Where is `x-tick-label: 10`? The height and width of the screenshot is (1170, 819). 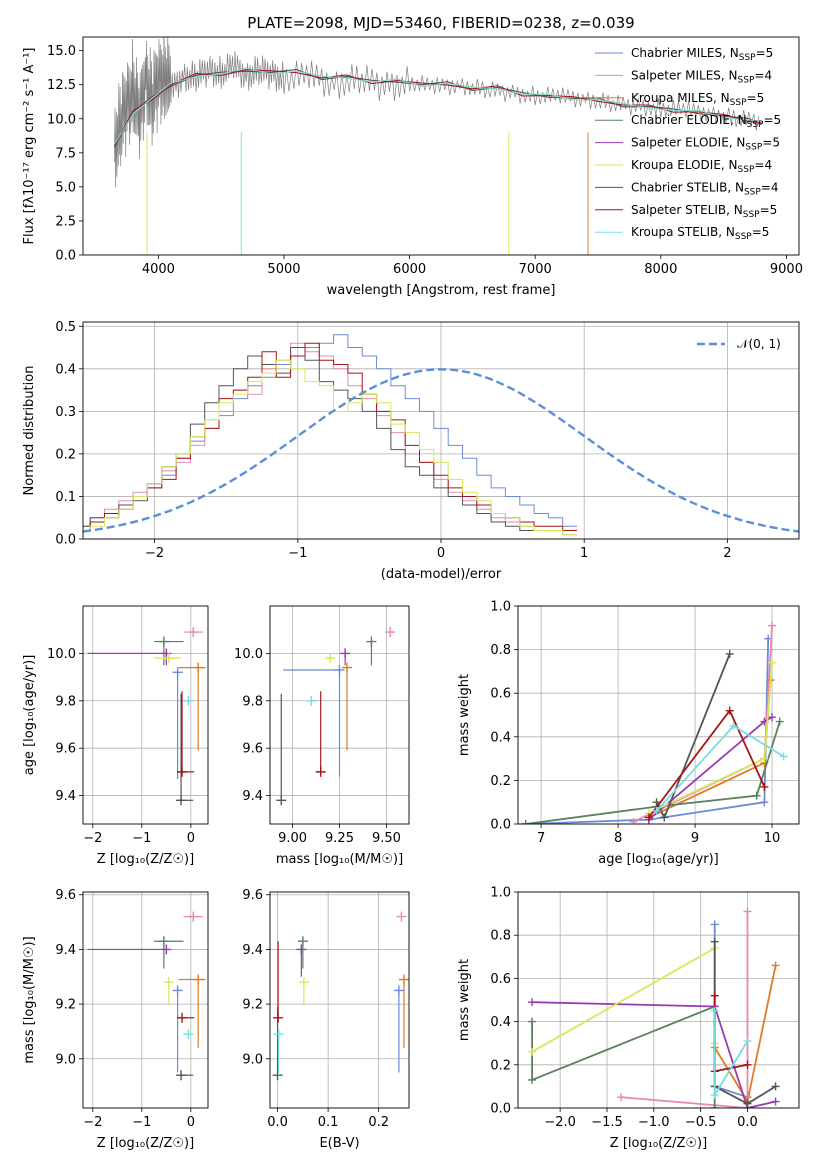
x-tick-label: 10 is located at coordinates (772, 838).